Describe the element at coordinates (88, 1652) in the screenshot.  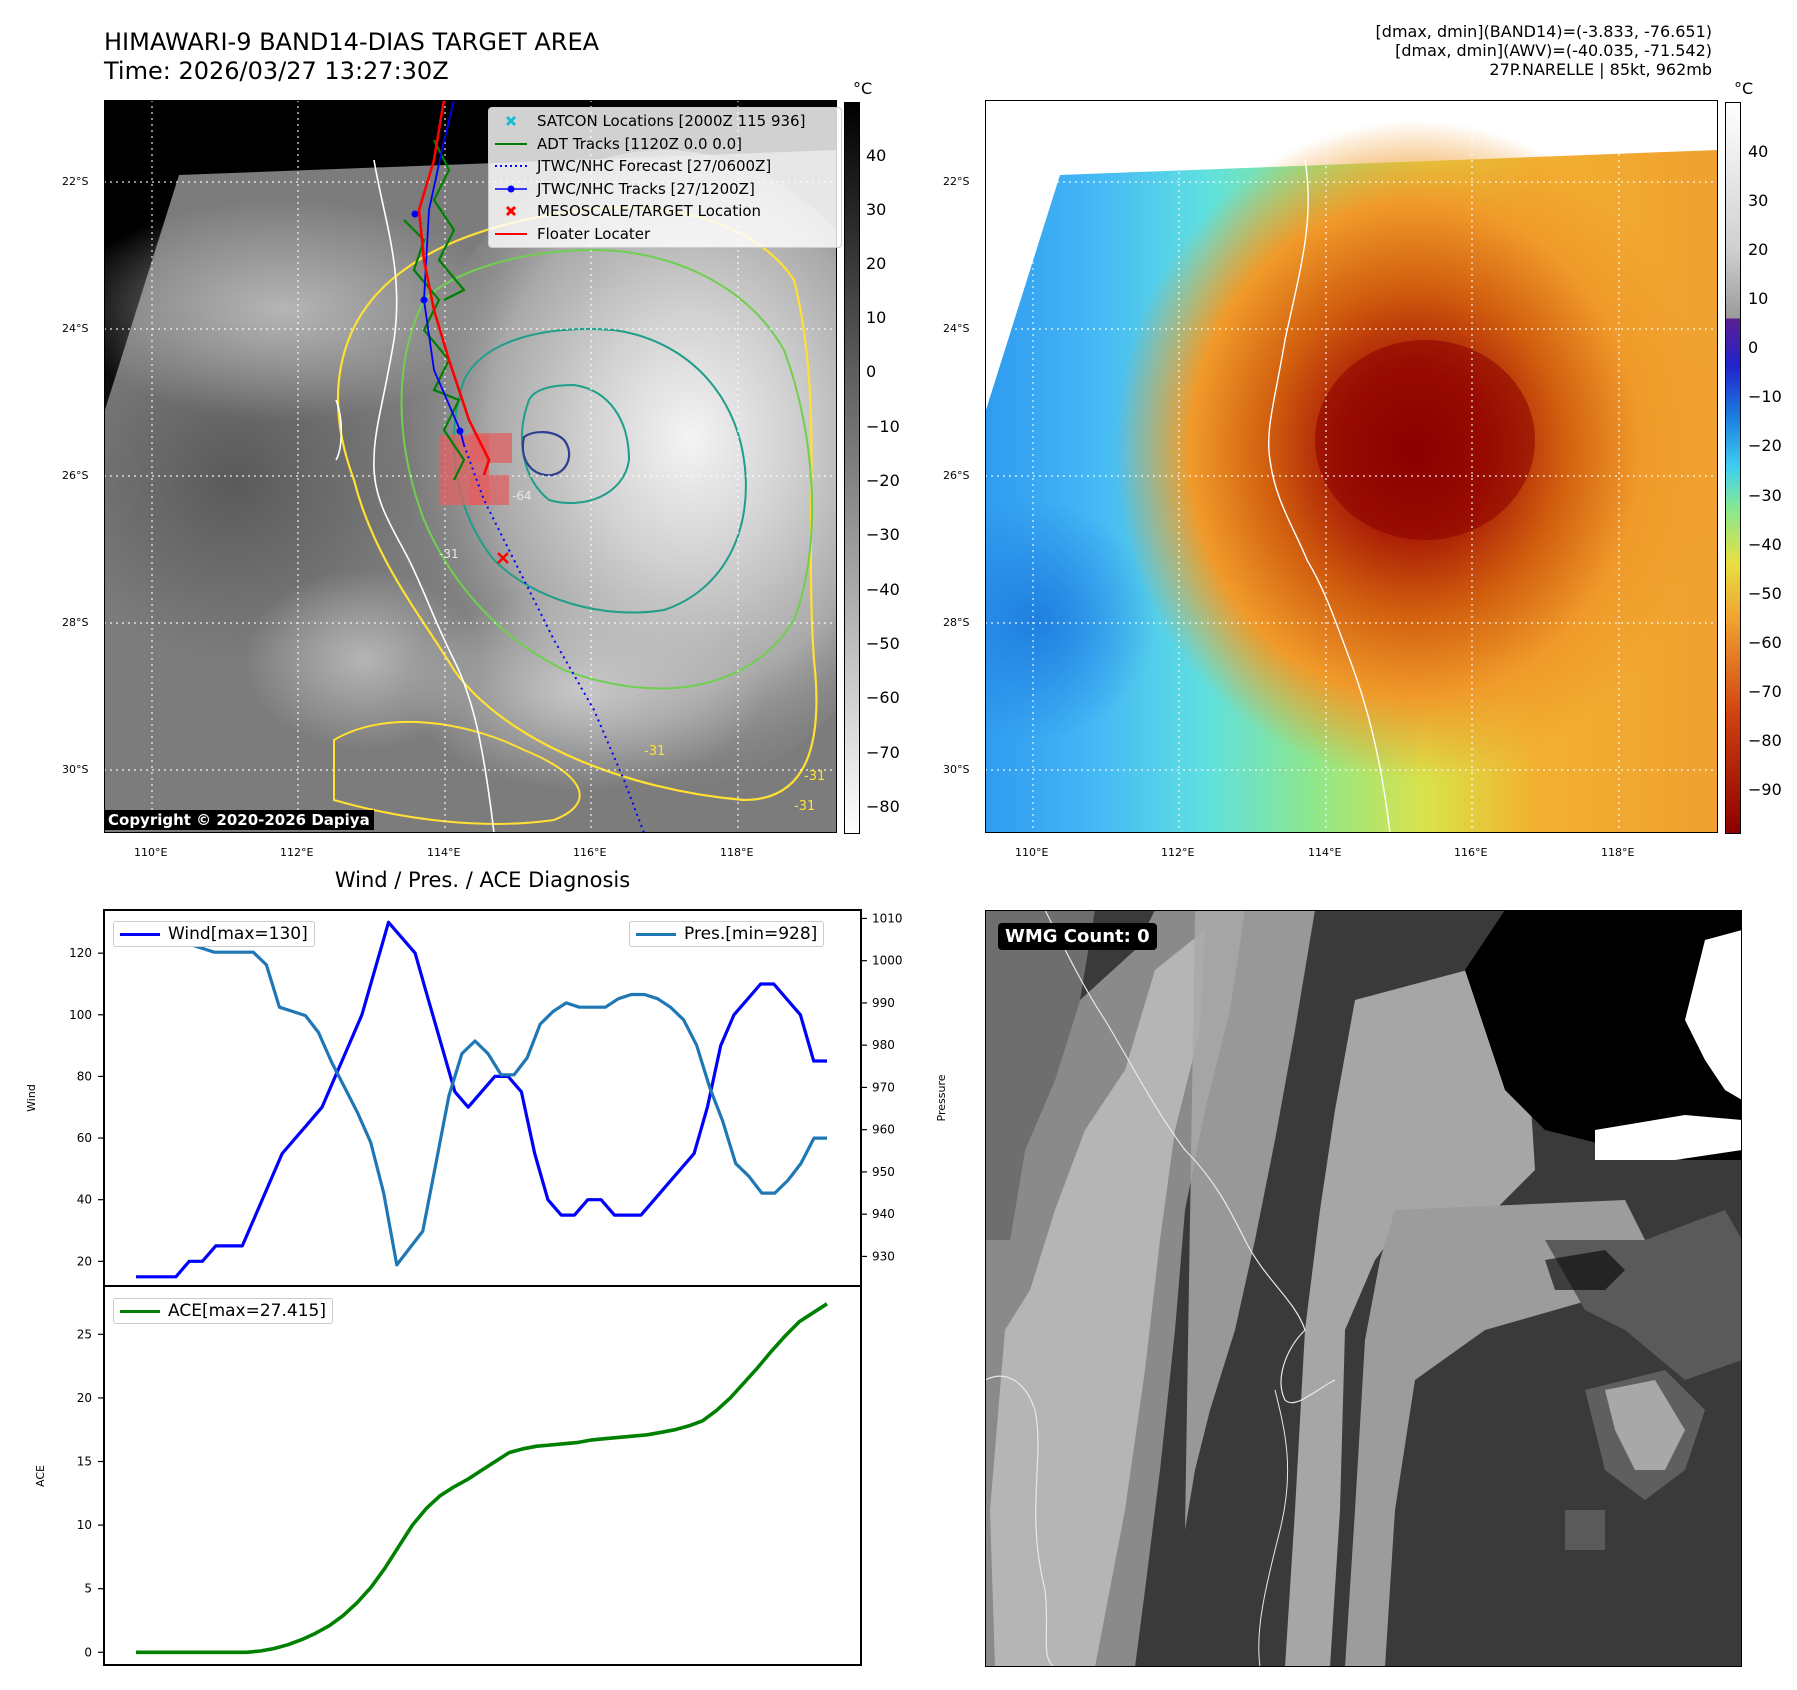
I see `ace-tick-label: 0` at that location.